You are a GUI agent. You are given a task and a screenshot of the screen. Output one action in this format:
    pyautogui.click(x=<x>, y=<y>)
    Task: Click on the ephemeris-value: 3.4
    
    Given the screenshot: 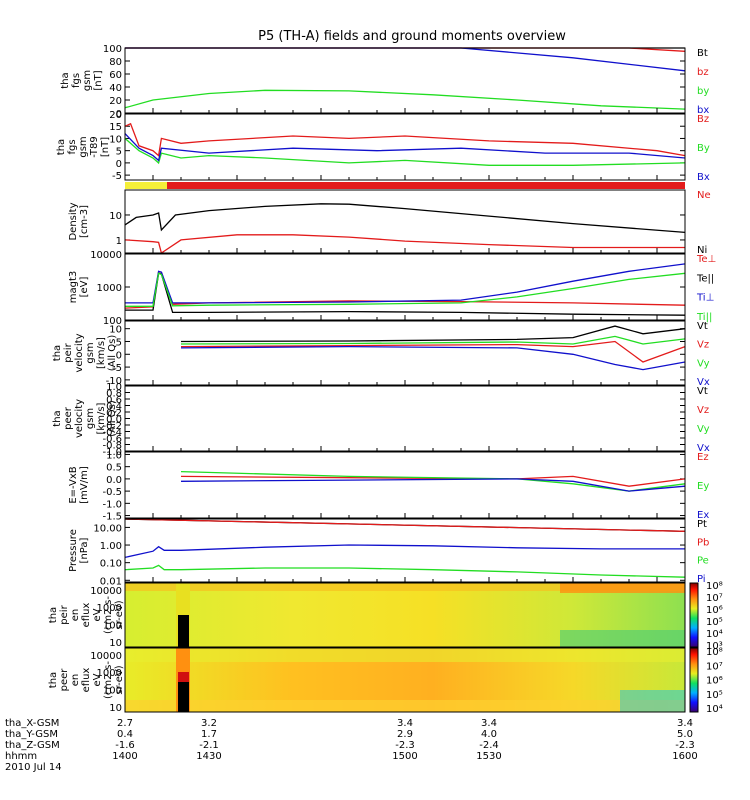 What is the action you would take?
    pyautogui.click(x=685, y=723)
    